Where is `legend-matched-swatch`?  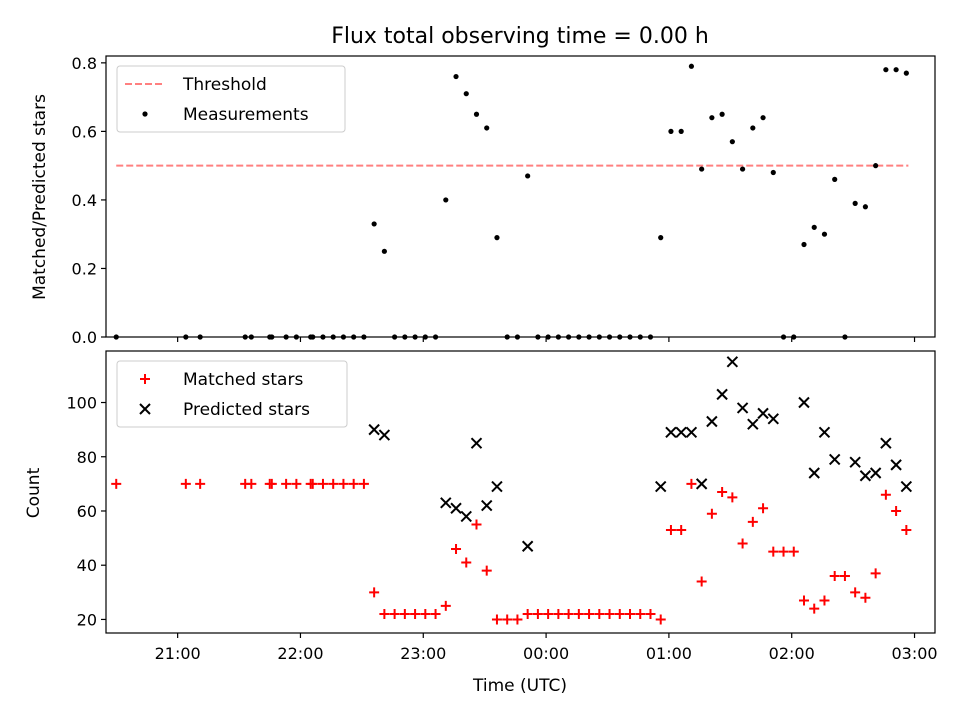 legend-matched-swatch is located at coordinates (145, 379).